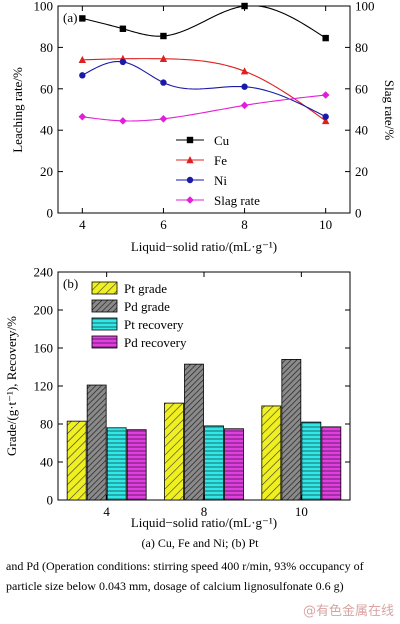  What do you see at coordinates (11, 386) in the screenshot?
I see `y-axis-label-b: Grade/(g·t⁻¹), Recovery/%` at bounding box center [11, 386].